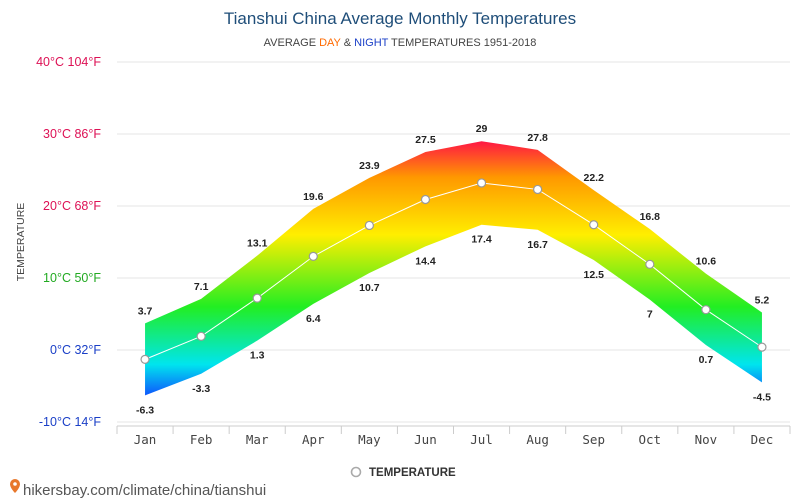 The height and width of the screenshot is (500, 800). What do you see at coordinates (762, 397) in the screenshot?
I see `night-value-label: -4.5` at bounding box center [762, 397].